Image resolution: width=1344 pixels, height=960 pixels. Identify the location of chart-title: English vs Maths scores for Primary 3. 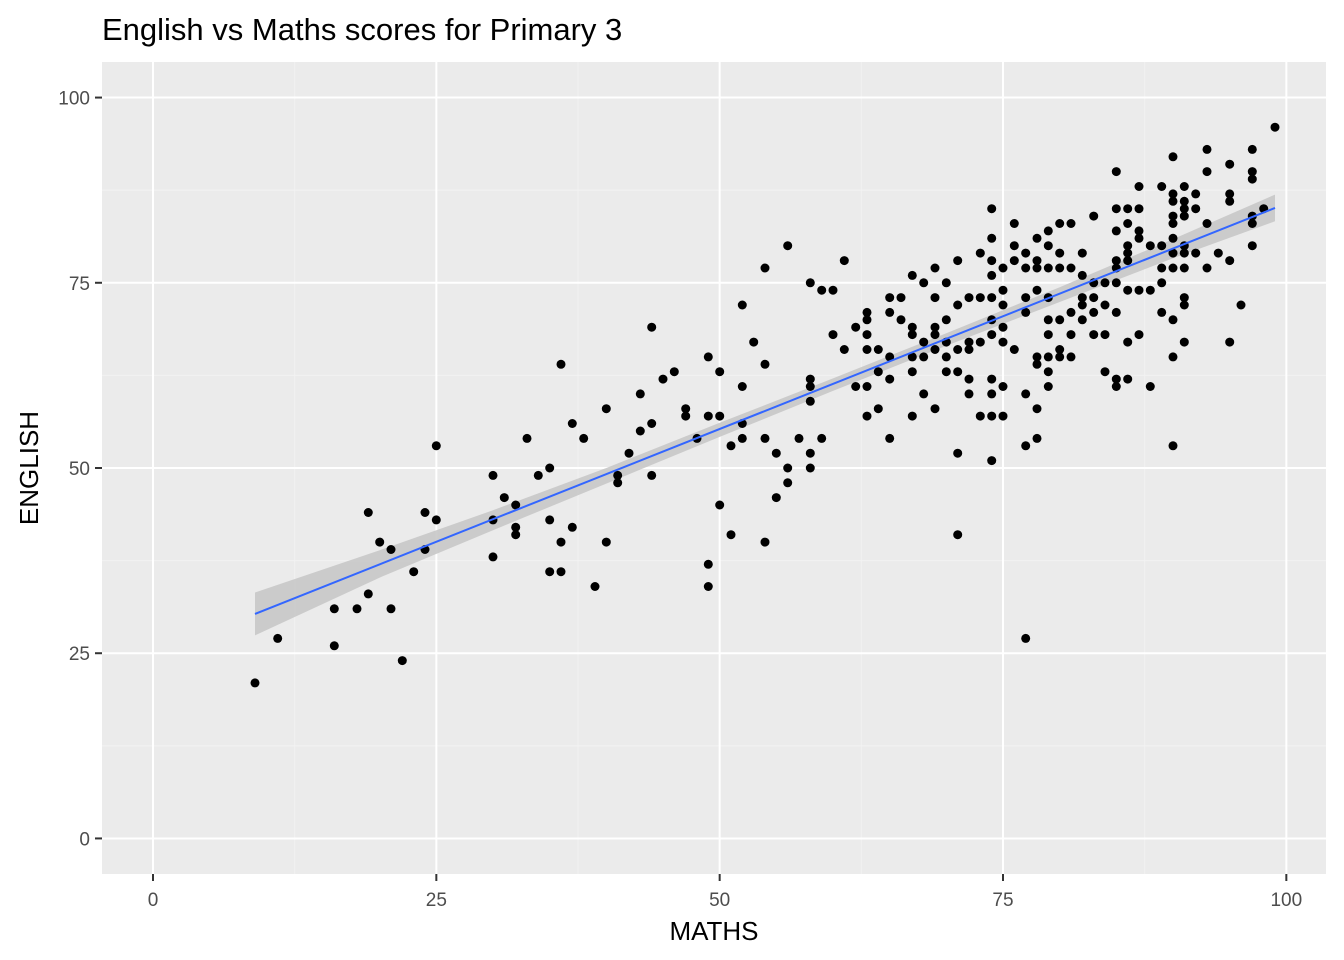
(362, 29).